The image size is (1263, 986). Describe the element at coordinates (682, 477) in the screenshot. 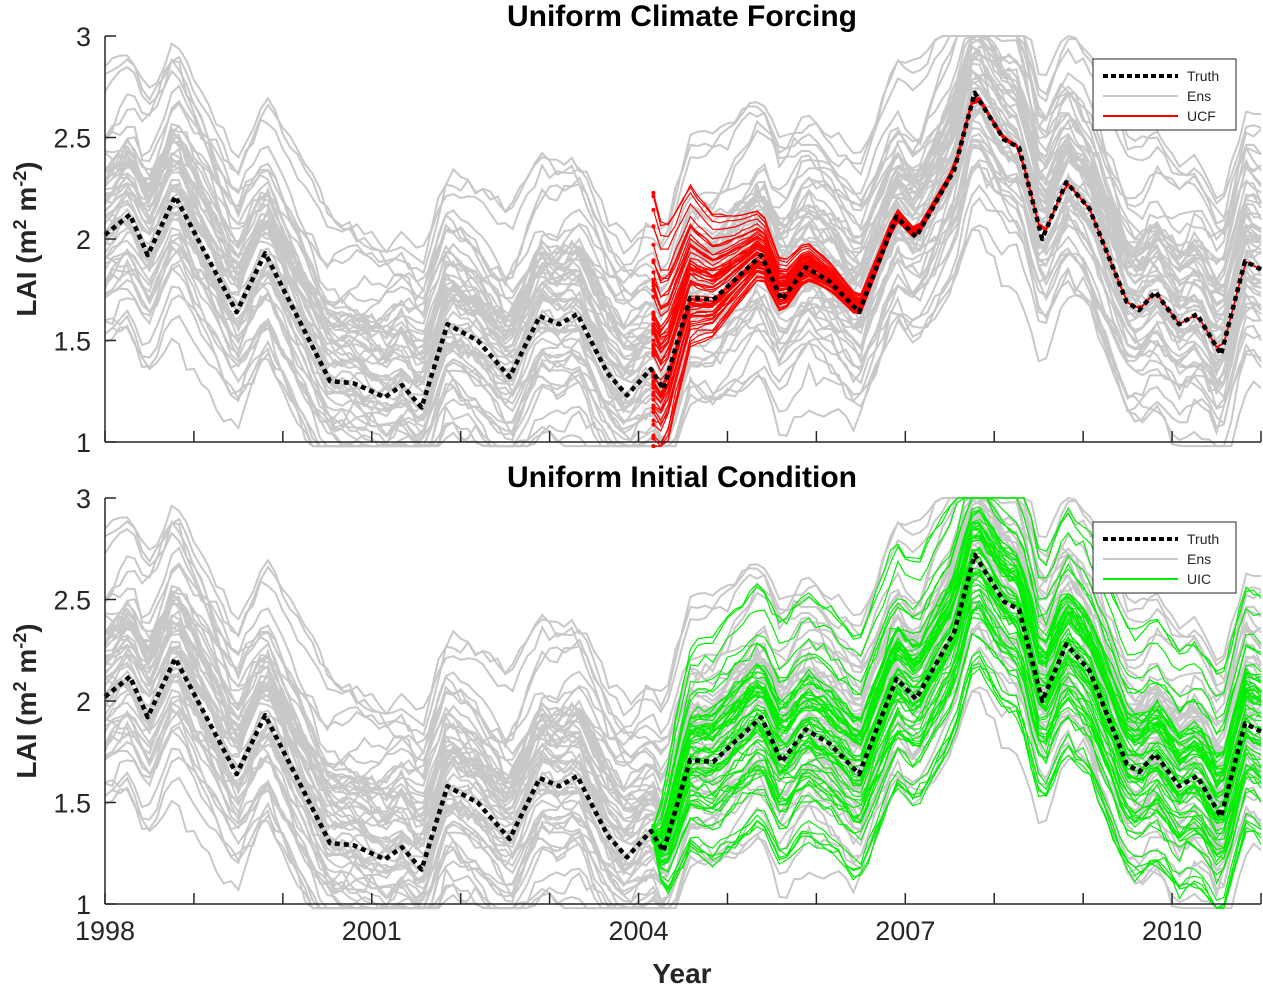

I see `panel-title: Uniform Initial Condition` at that location.